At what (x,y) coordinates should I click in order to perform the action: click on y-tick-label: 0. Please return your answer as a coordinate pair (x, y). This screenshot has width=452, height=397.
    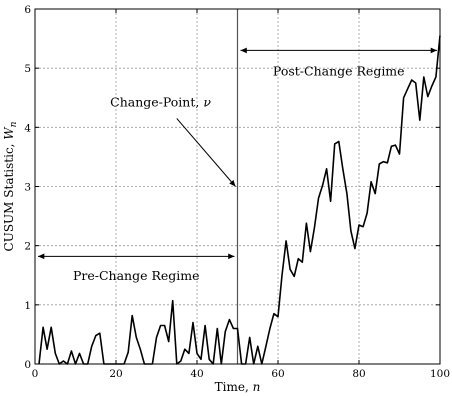
    Looking at the image, I should click on (27, 365).